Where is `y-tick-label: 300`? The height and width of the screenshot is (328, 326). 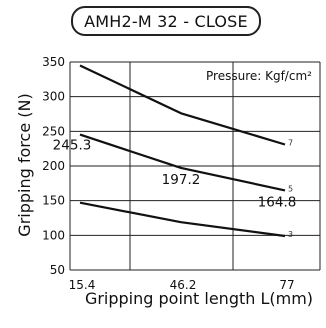
y-tick-label: 300 is located at coordinates (53, 97).